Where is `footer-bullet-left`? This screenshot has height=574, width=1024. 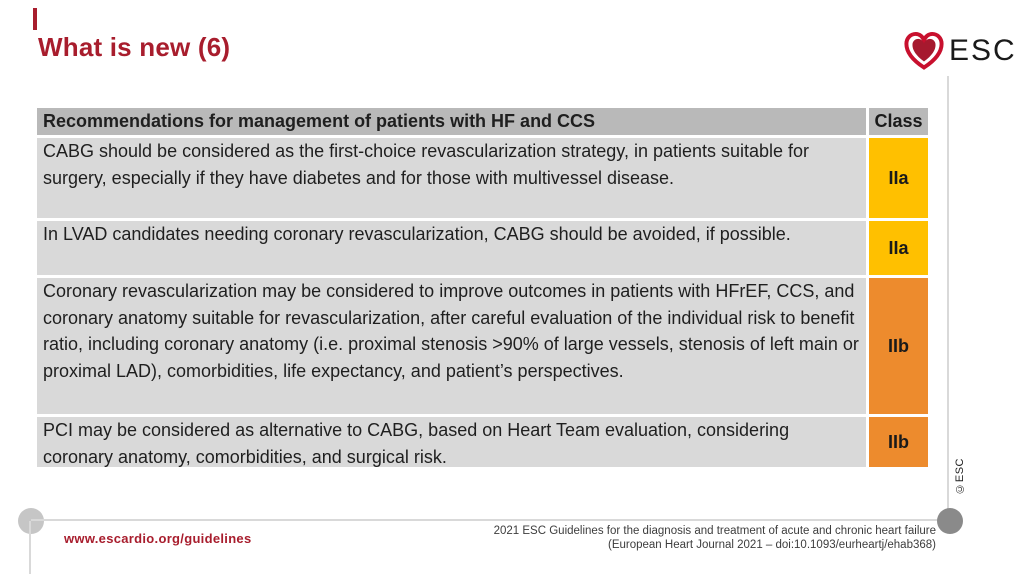
footer-bullet-left is located at coordinates (31, 521).